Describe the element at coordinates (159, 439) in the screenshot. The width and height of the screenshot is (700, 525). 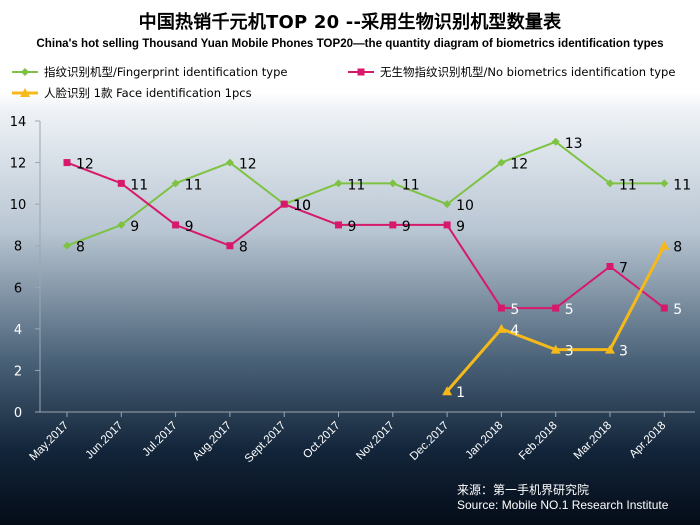
I see `x-tick-label: Jul.2017` at that location.